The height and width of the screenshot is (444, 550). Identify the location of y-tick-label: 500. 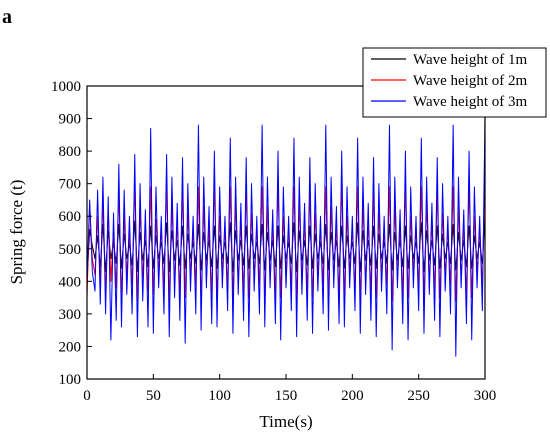
(70, 250).